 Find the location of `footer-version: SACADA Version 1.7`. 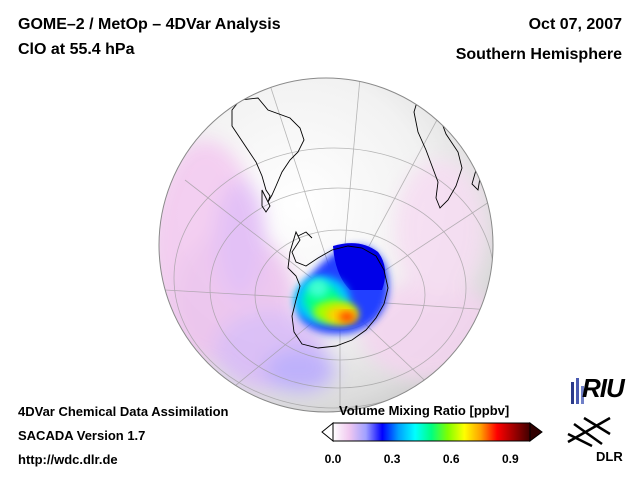

footer-version: SACADA Version 1.7 is located at coordinates (82, 435).